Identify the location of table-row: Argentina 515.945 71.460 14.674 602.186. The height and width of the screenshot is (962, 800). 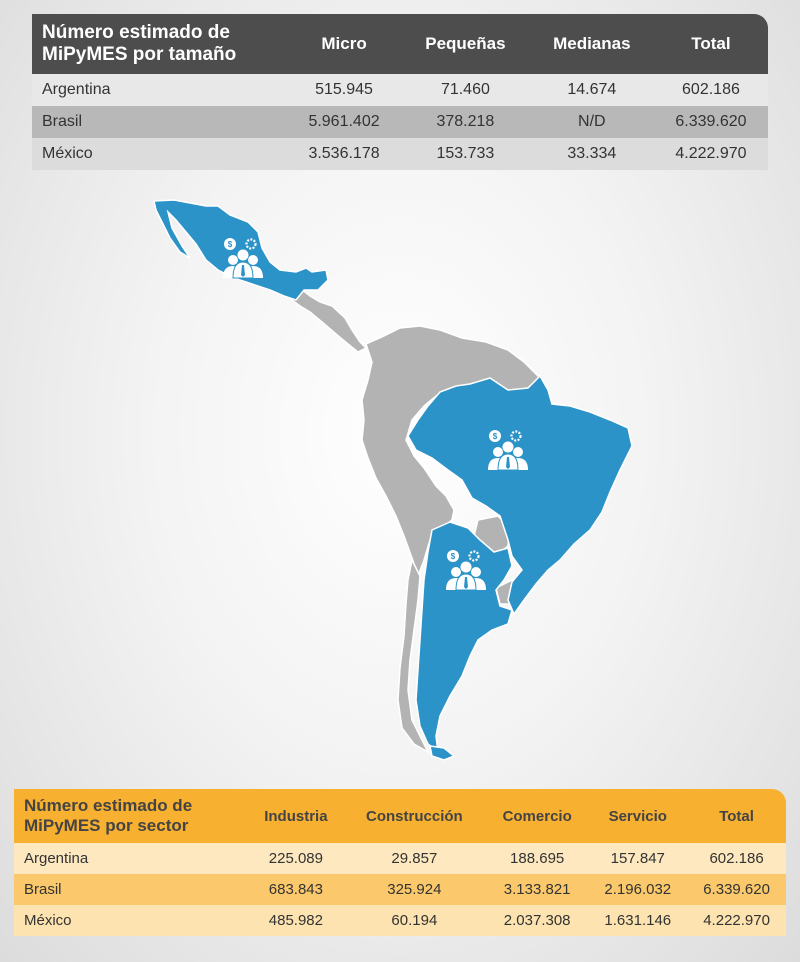
(400, 90).